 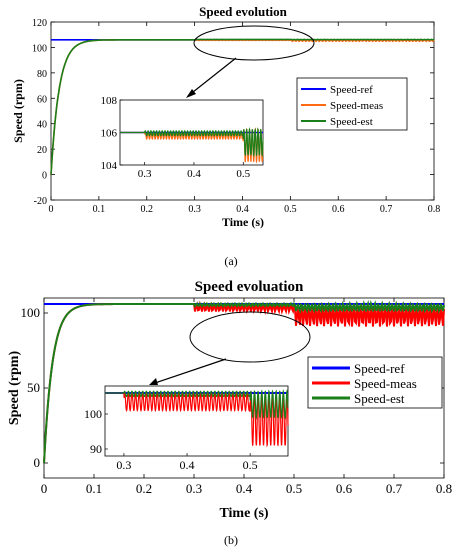 I want to click on chart-b-zoom-arrowhead, so click(x=153, y=381).